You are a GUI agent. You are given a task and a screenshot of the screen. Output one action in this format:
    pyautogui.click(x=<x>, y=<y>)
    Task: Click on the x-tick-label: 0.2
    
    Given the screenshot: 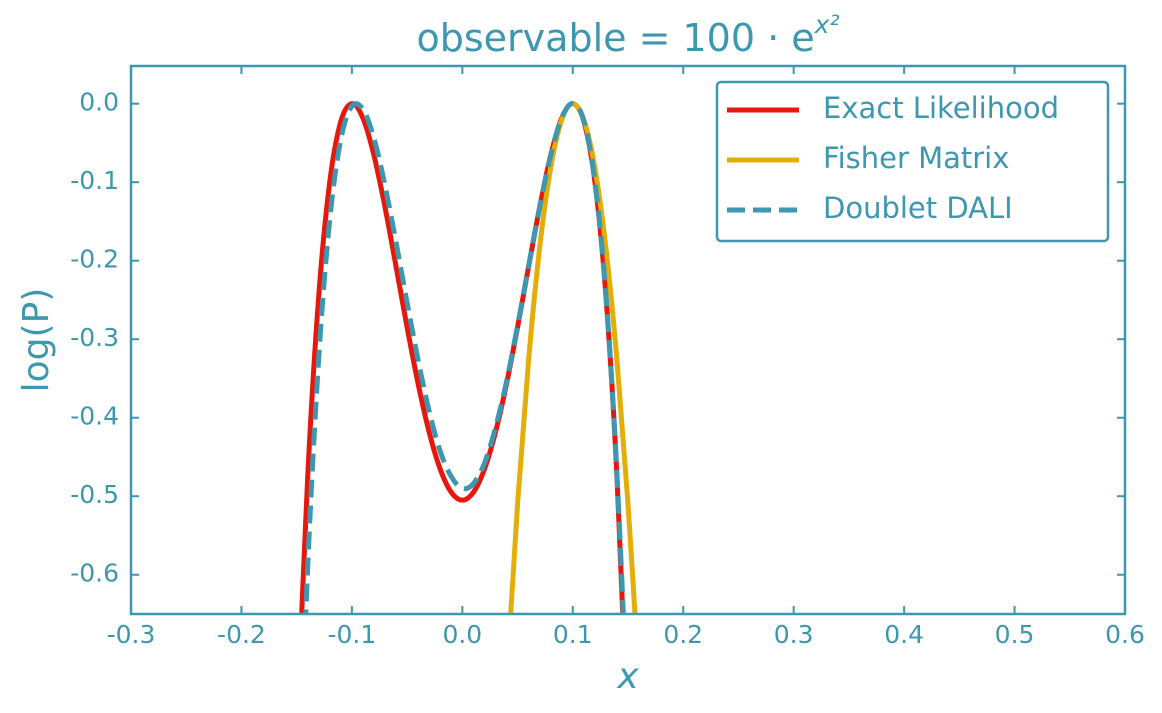 What is the action you would take?
    pyautogui.click(x=683, y=634)
    